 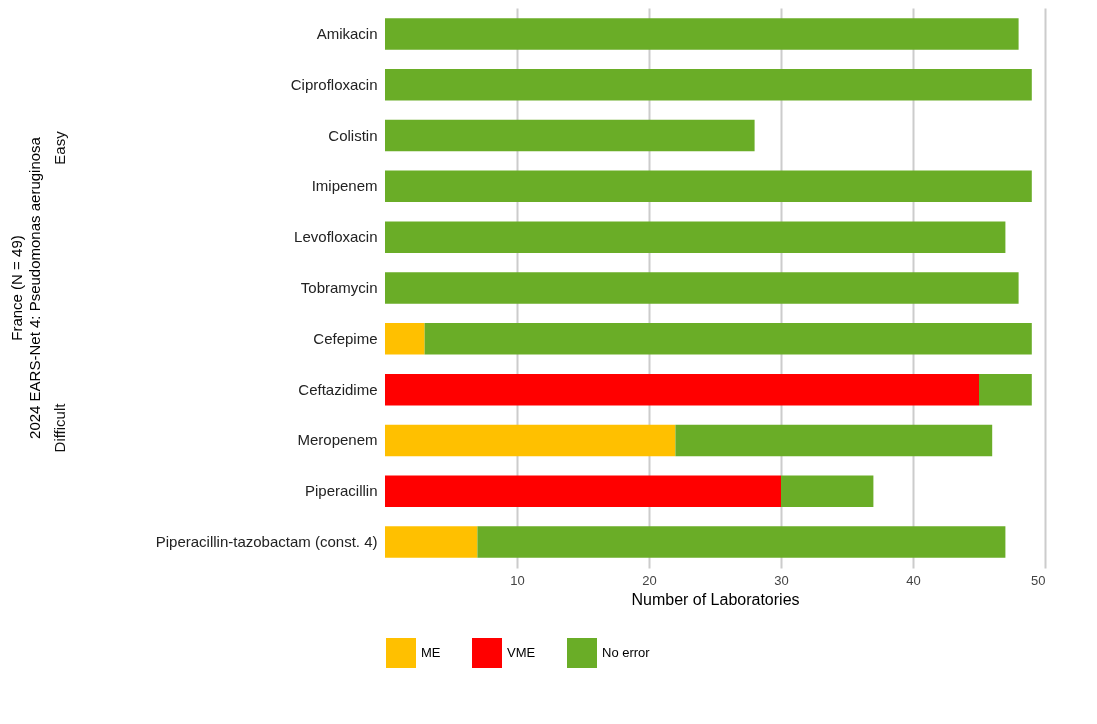 What do you see at coordinates (626, 652) in the screenshot?
I see `legend-label: No error` at bounding box center [626, 652].